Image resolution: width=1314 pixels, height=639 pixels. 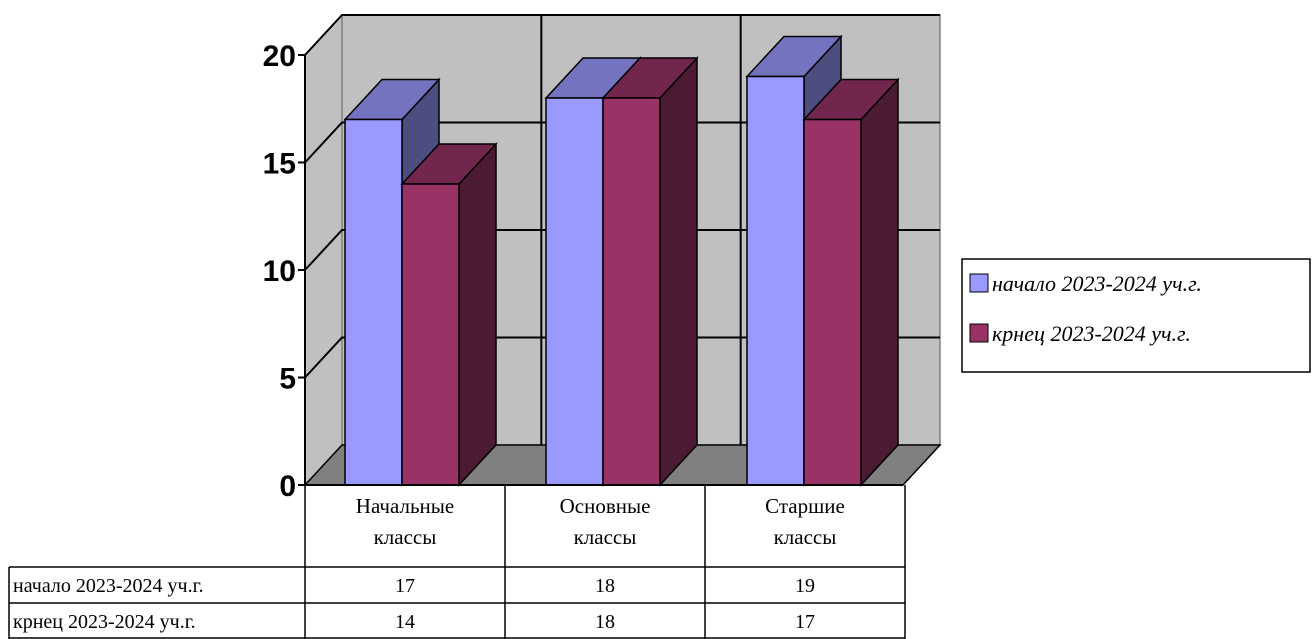 What do you see at coordinates (805, 506) in the screenshot?
I see `category-label: Старшие` at bounding box center [805, 506].